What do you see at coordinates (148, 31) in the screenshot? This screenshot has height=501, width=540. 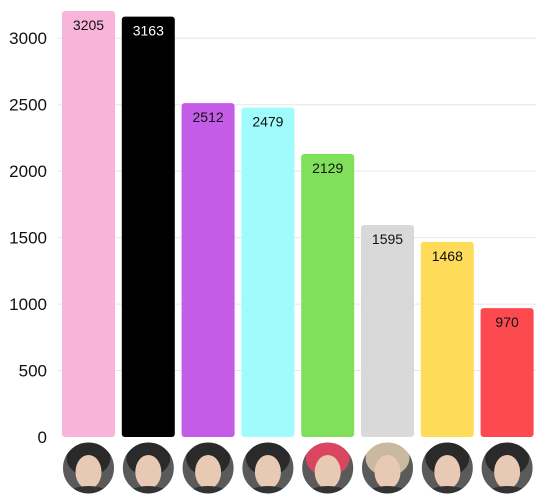 I see `data-label: 3163` at bounding box center [148, 31].